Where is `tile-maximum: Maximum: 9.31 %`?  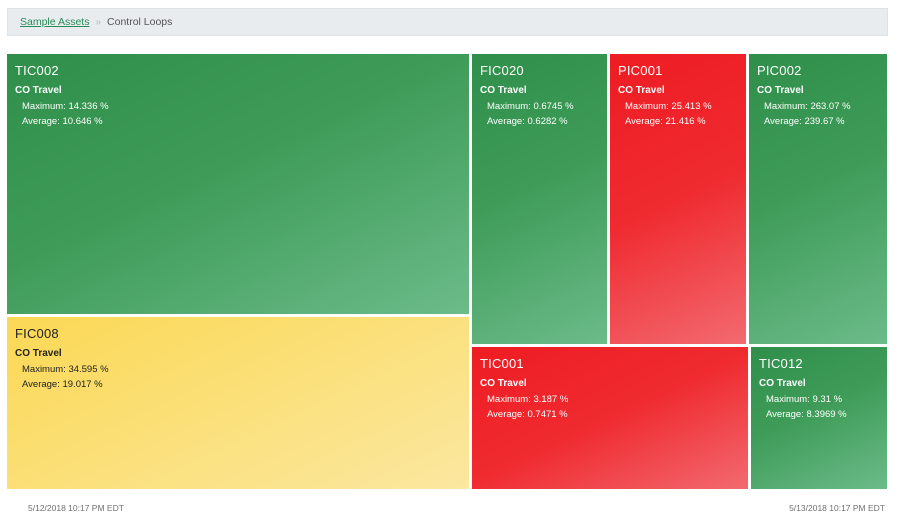 tile-maximum: Maximum: 9.31 % is located at coordinates (804, 399).